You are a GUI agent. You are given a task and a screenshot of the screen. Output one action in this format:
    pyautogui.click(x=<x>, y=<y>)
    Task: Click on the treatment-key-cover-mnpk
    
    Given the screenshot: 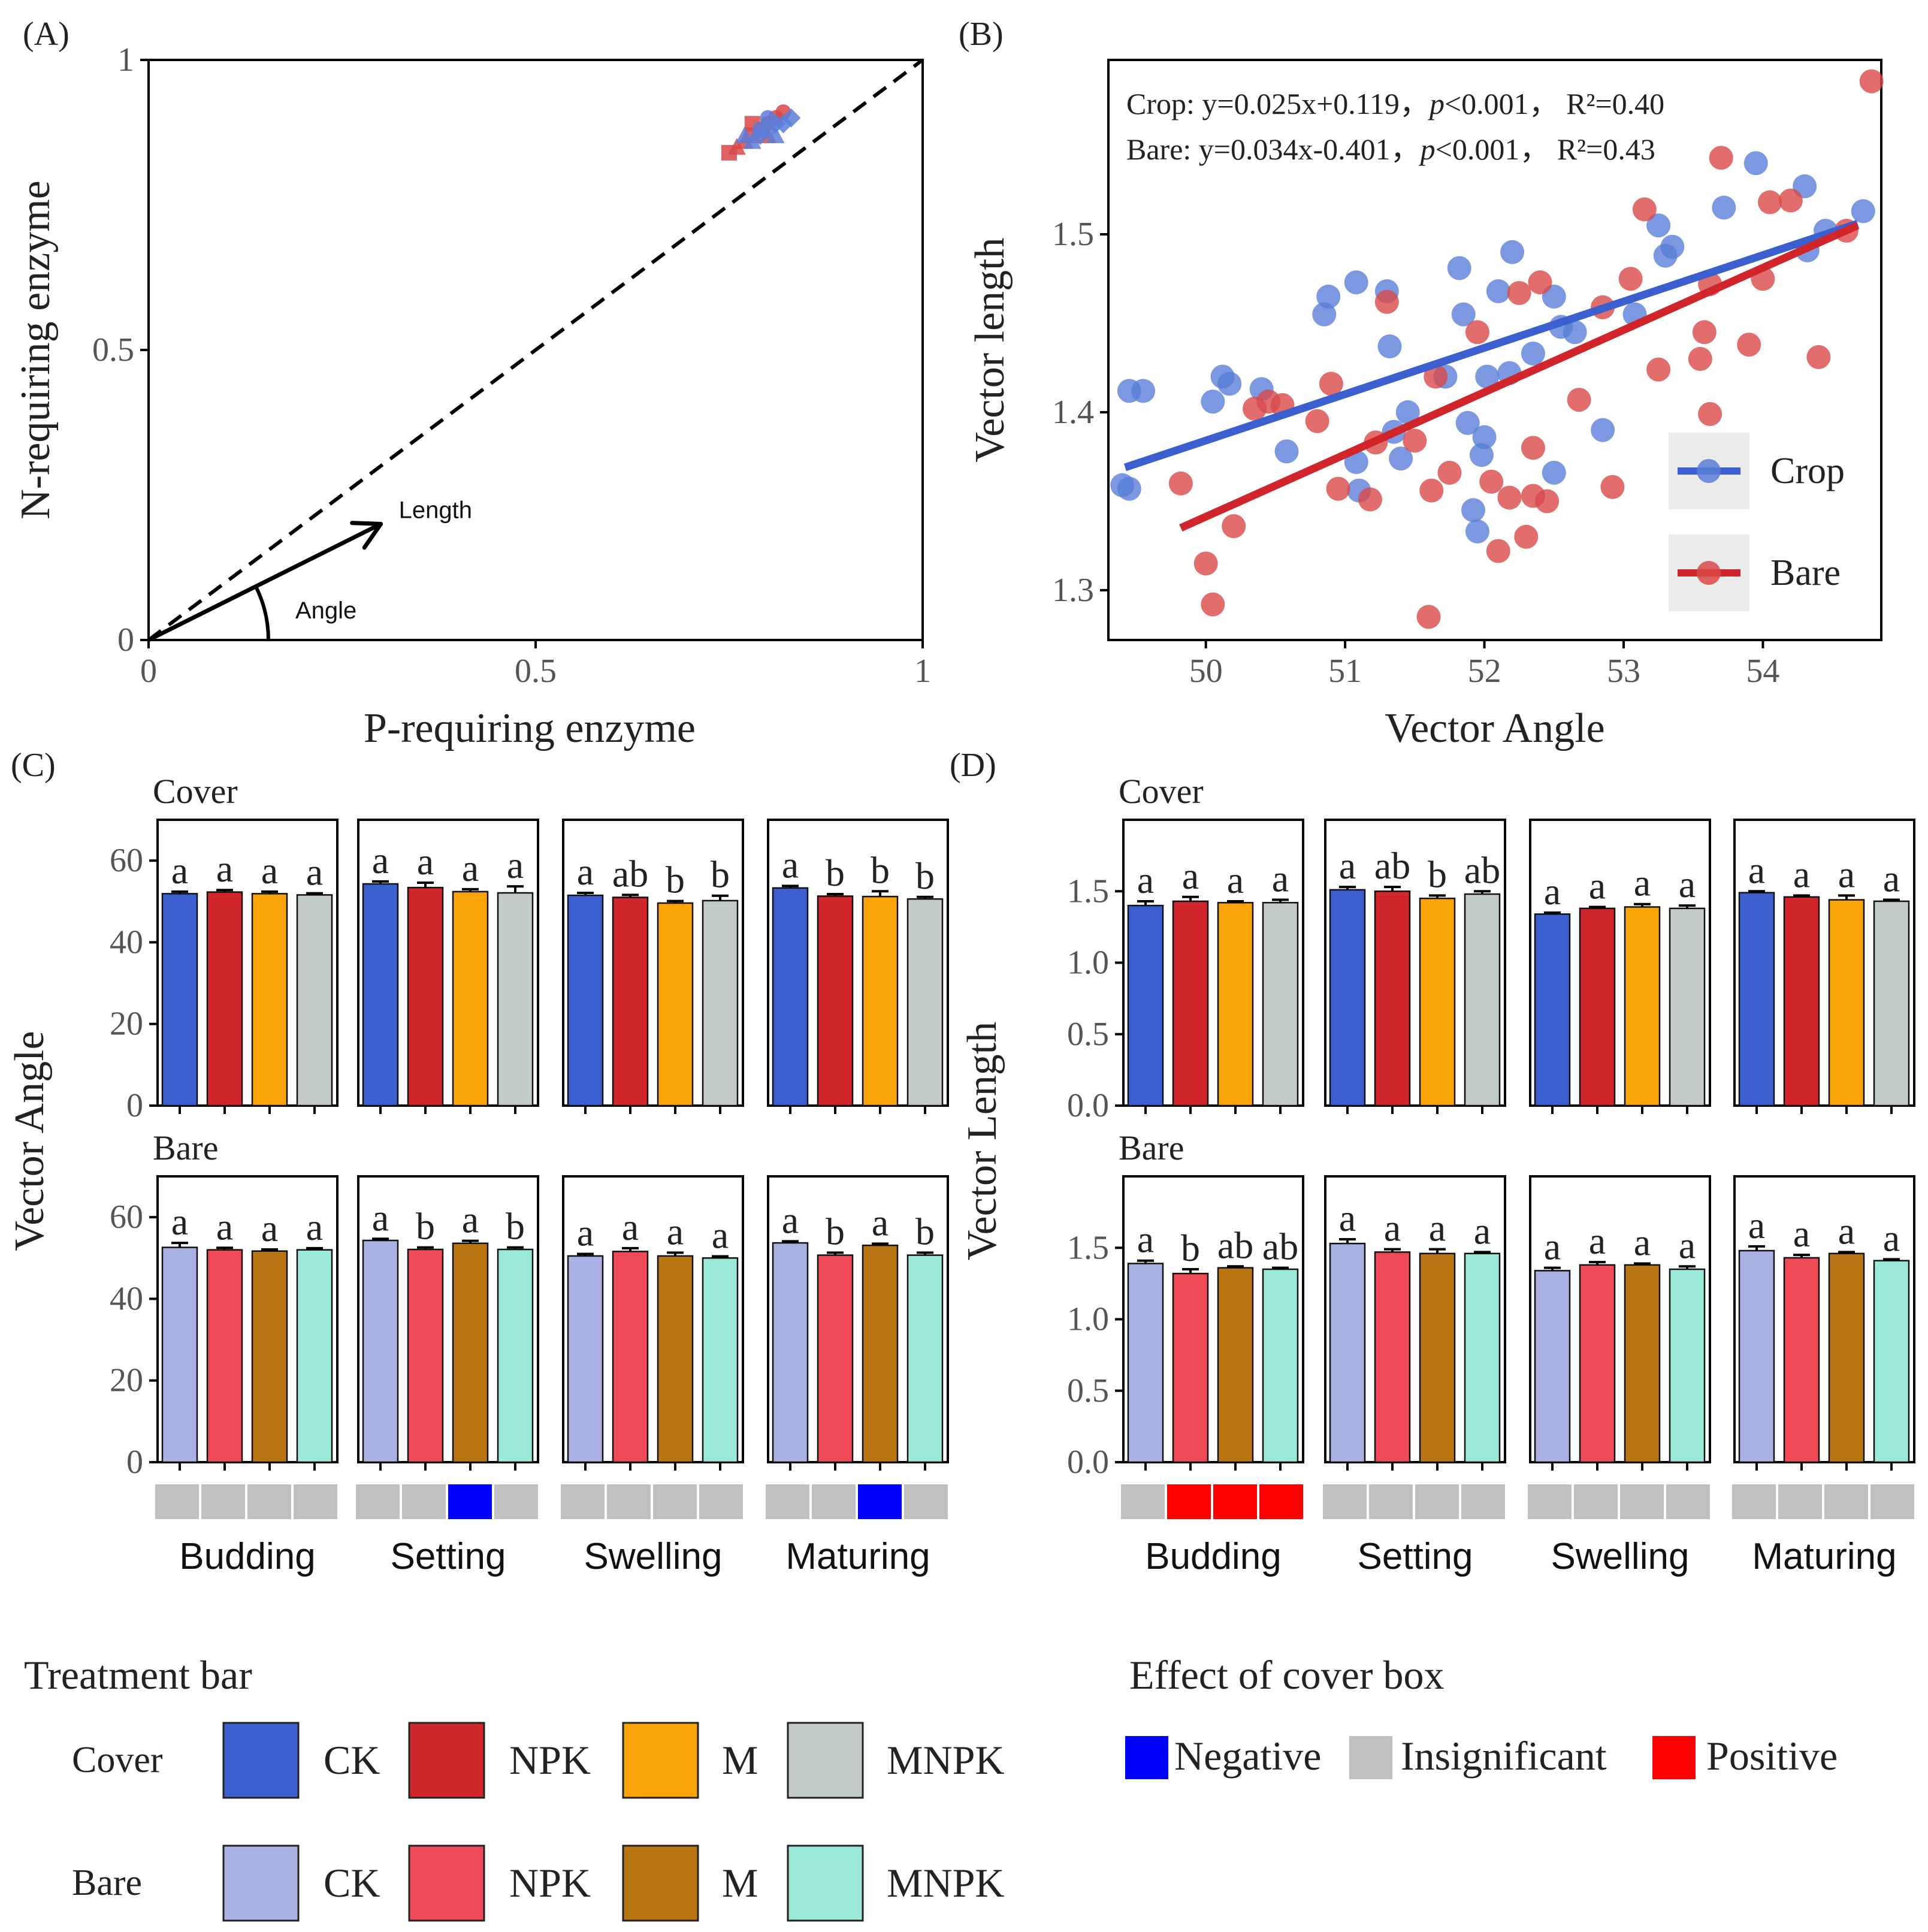 What is the action you would take?
    pyautogui.click(x=825, y=1761)
    